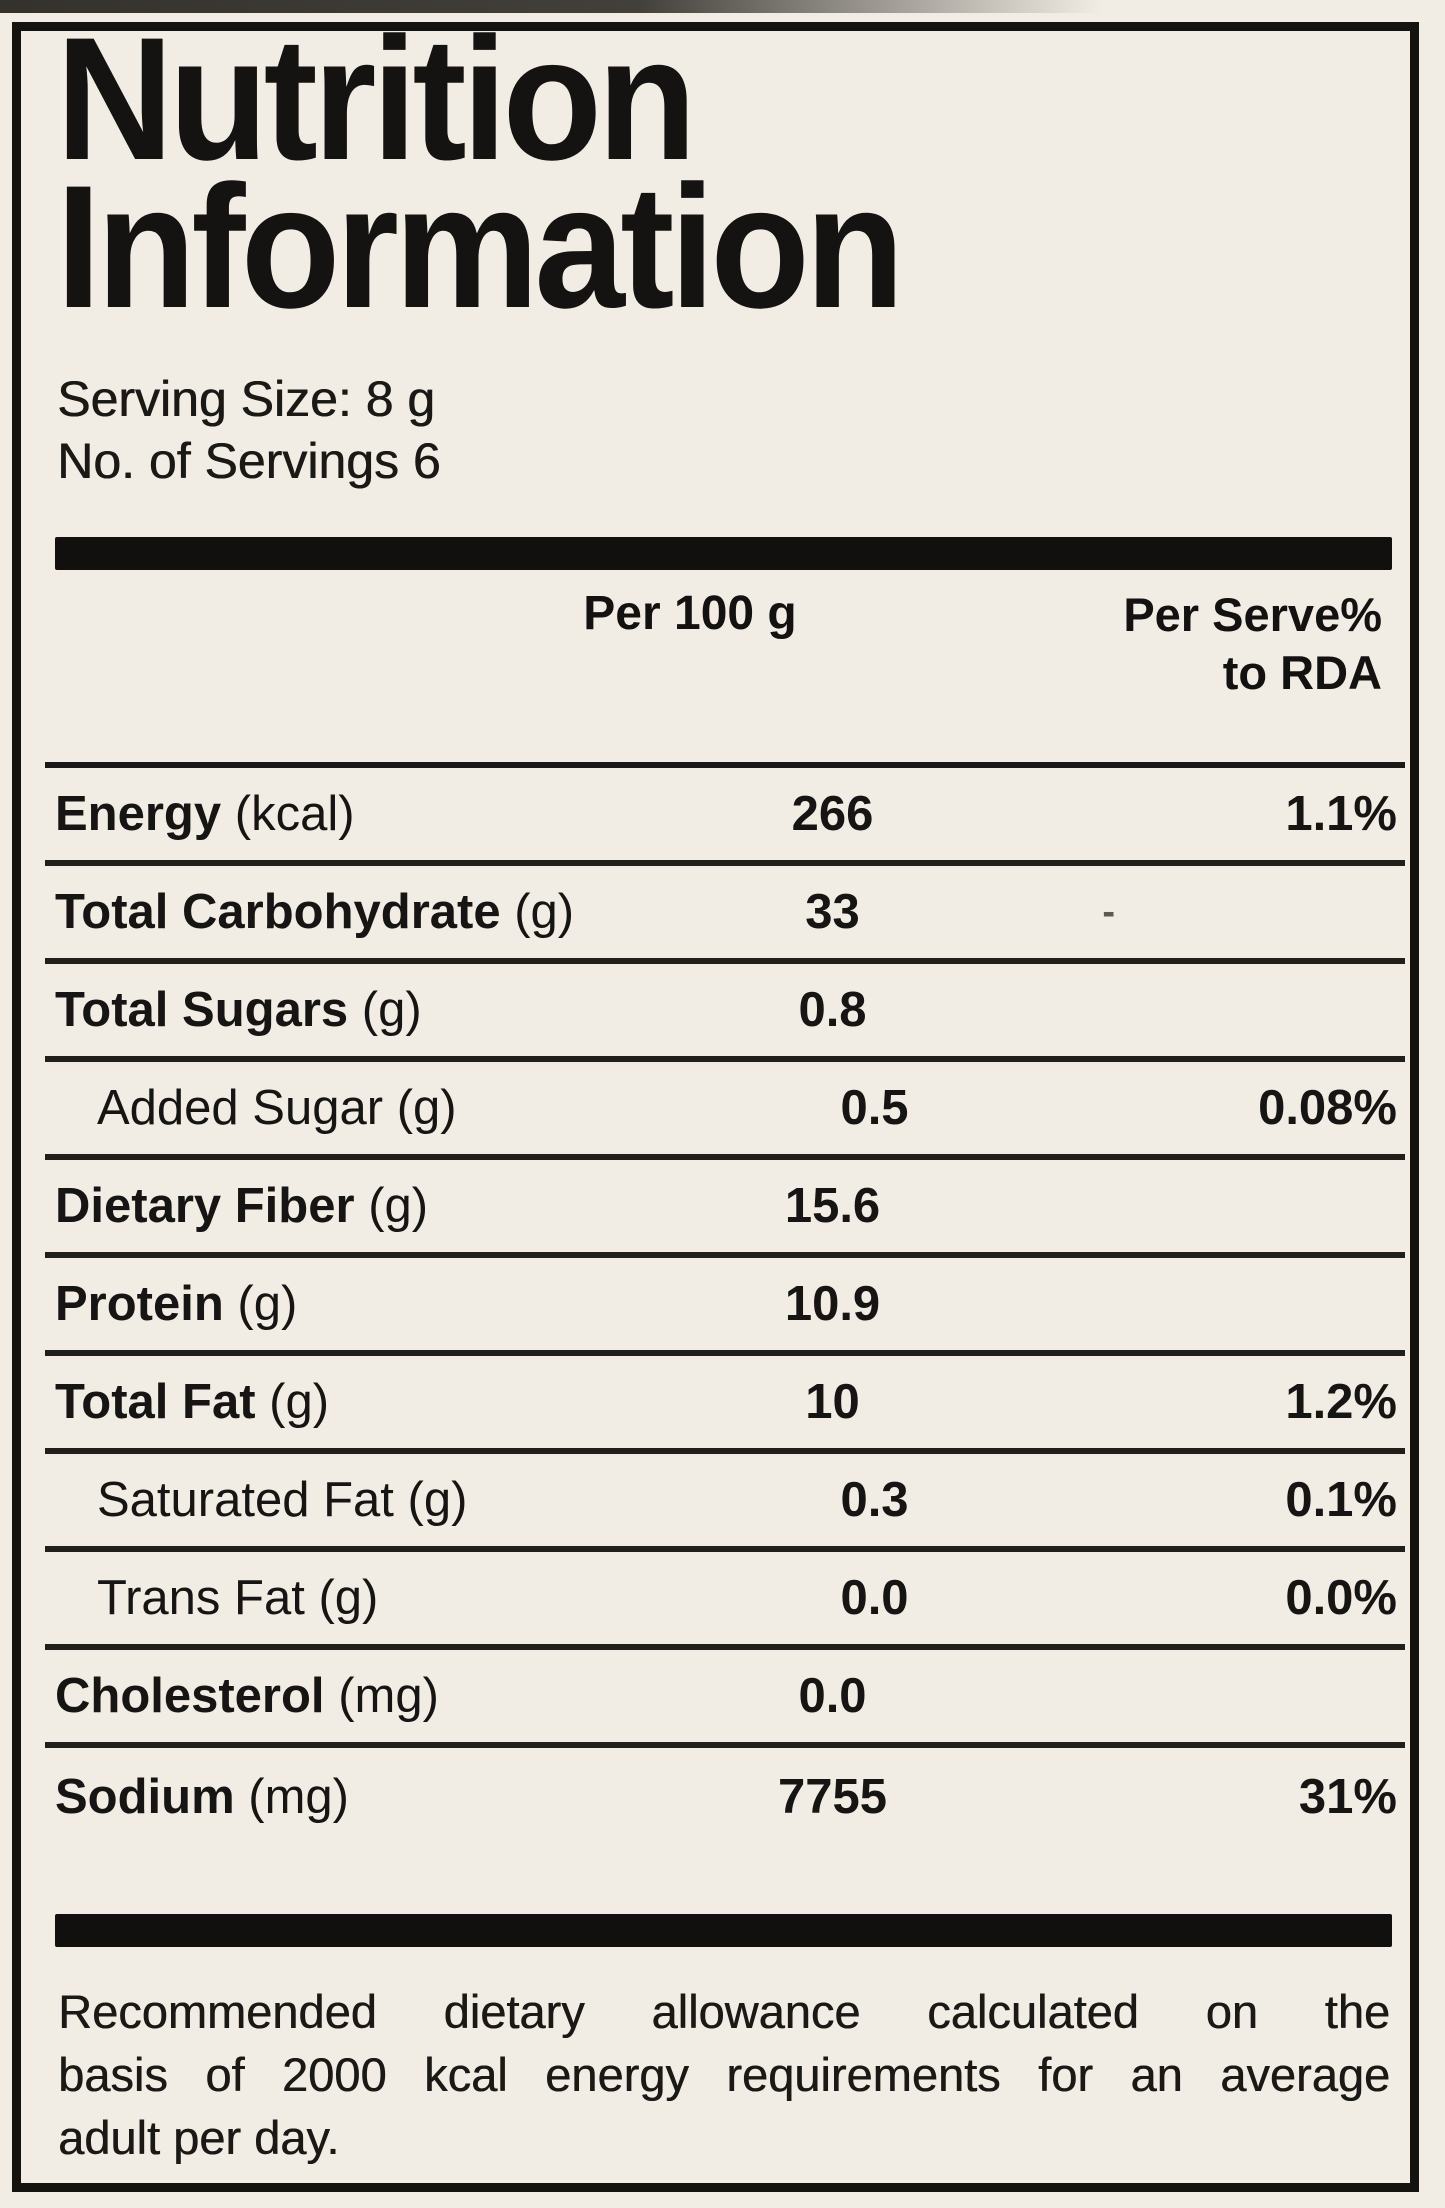 This screenshot has width=1445, height=2208. I want to click on serving-info: Serving Size: 8 g No. of Servings 6, so click(249, 430).